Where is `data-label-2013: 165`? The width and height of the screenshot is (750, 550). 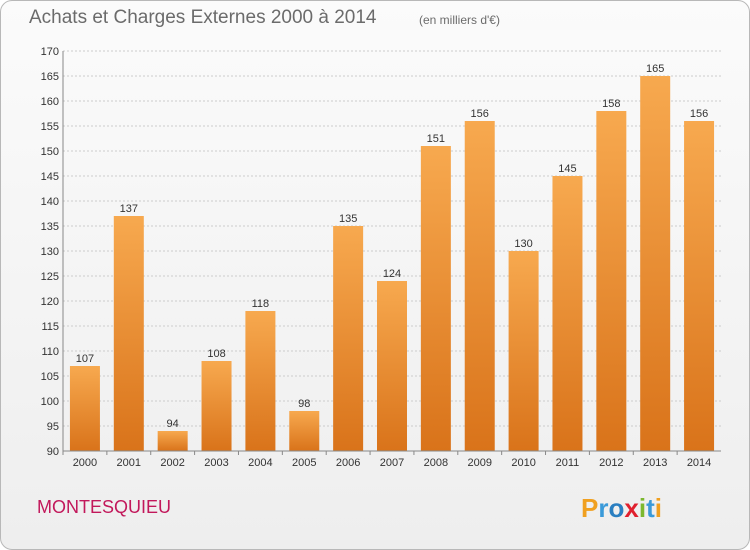
data-label-2013: 165 is located at coordinates (655, 69).